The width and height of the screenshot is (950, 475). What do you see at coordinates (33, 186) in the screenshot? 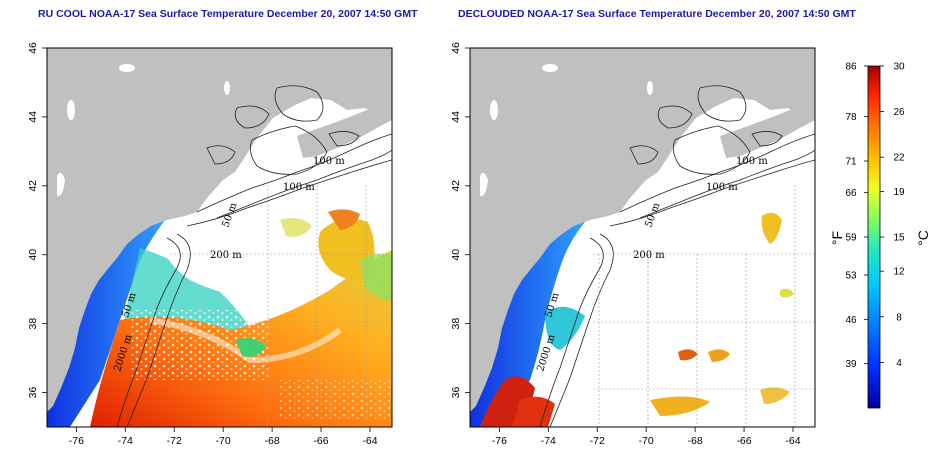
I see `left-lat-tick-label: 42` at bounding box center [33, 186].